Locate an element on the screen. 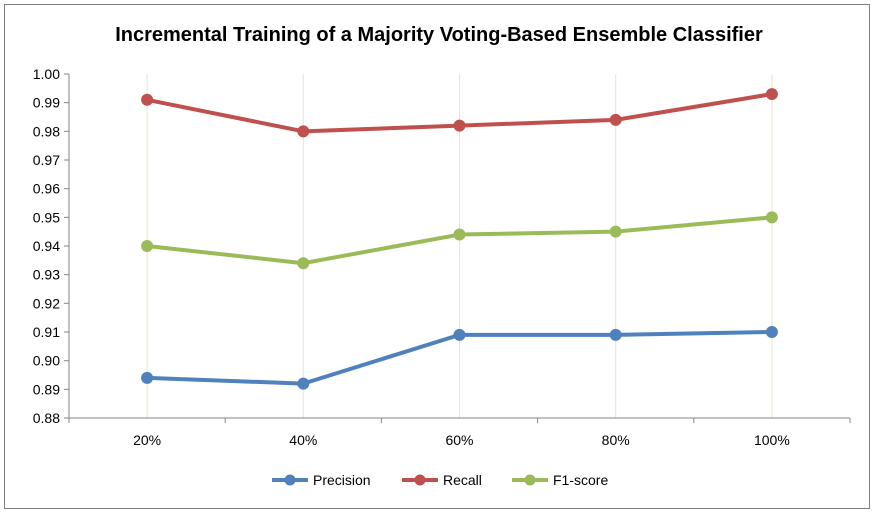  y-tick-label: 0.96 is located at coordinates (46, 189).